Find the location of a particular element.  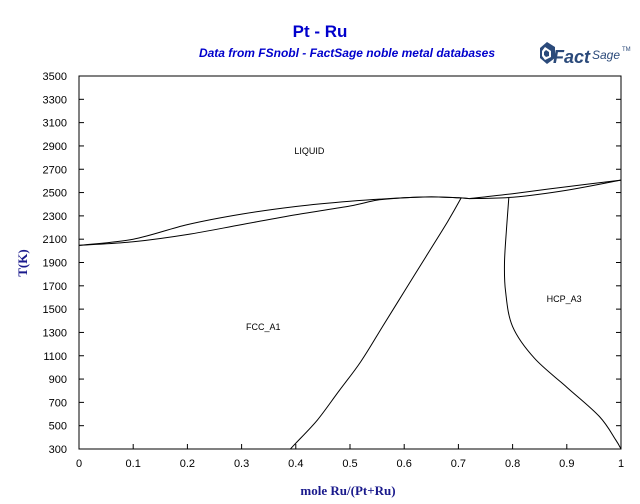

logo-text-sage: Sage is located at coordinates (606, 55).